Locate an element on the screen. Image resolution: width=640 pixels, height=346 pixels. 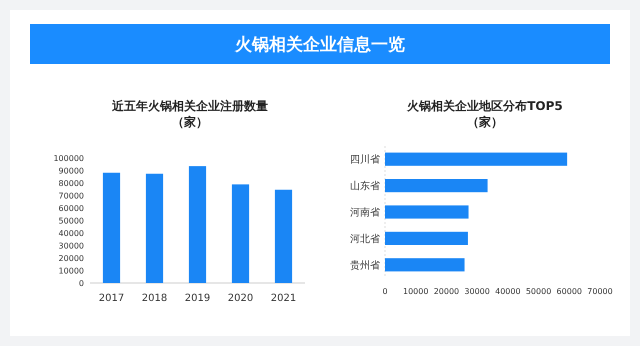
y-tick-label: 40000 is located at coordinates (71, 233).